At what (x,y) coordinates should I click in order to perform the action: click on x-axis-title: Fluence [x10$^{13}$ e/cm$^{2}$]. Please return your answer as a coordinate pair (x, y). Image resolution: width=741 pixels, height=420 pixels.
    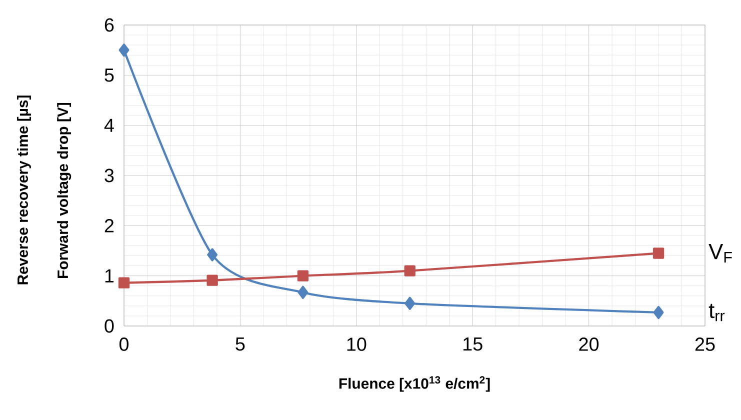
    Looking at the image, I should click on (414, 384).